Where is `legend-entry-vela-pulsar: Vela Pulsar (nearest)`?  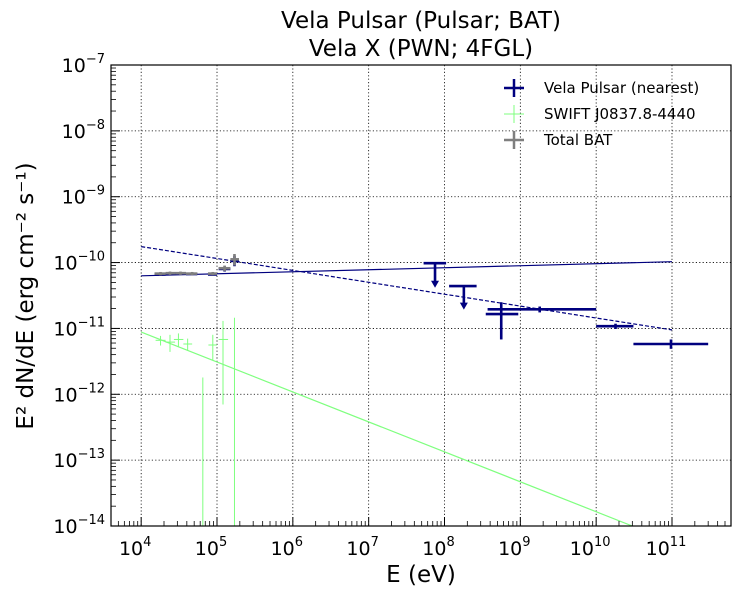 legend-entry-vela-pulsar: Vela Pulsar (nearest) is located at coordinates (601, 88).